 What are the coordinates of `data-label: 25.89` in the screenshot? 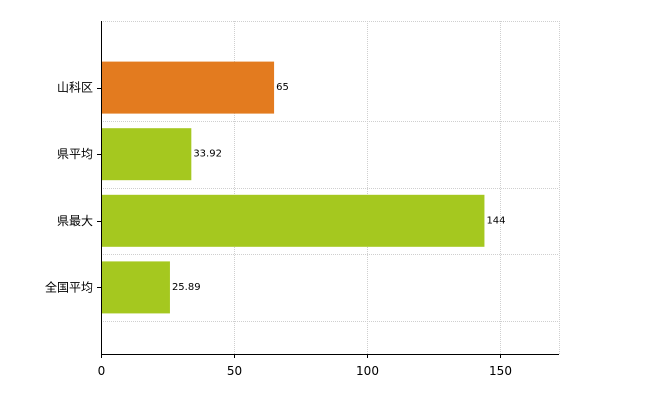 It's located at (186, 287).